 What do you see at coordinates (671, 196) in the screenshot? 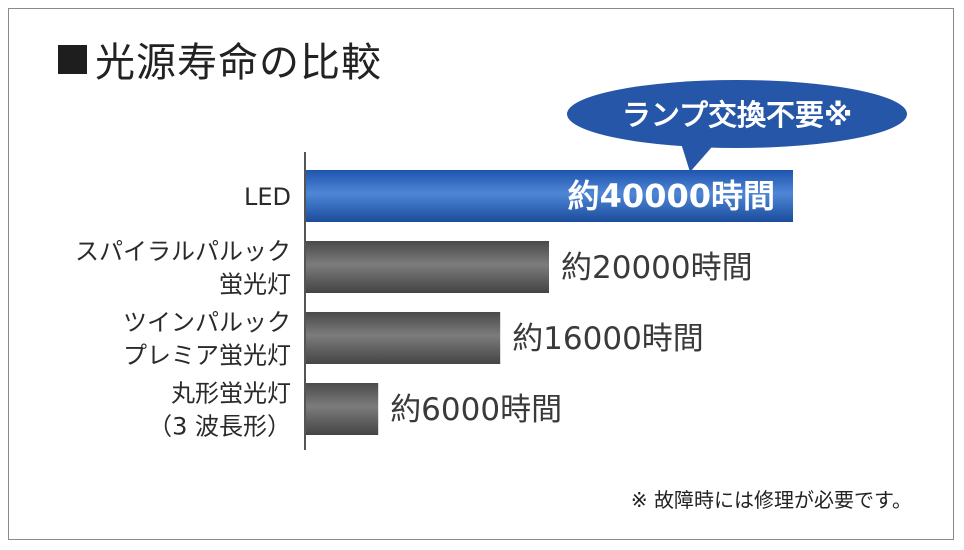
I see `bar-value-label-0: 約40000時間` at bounding box center [671, 196].